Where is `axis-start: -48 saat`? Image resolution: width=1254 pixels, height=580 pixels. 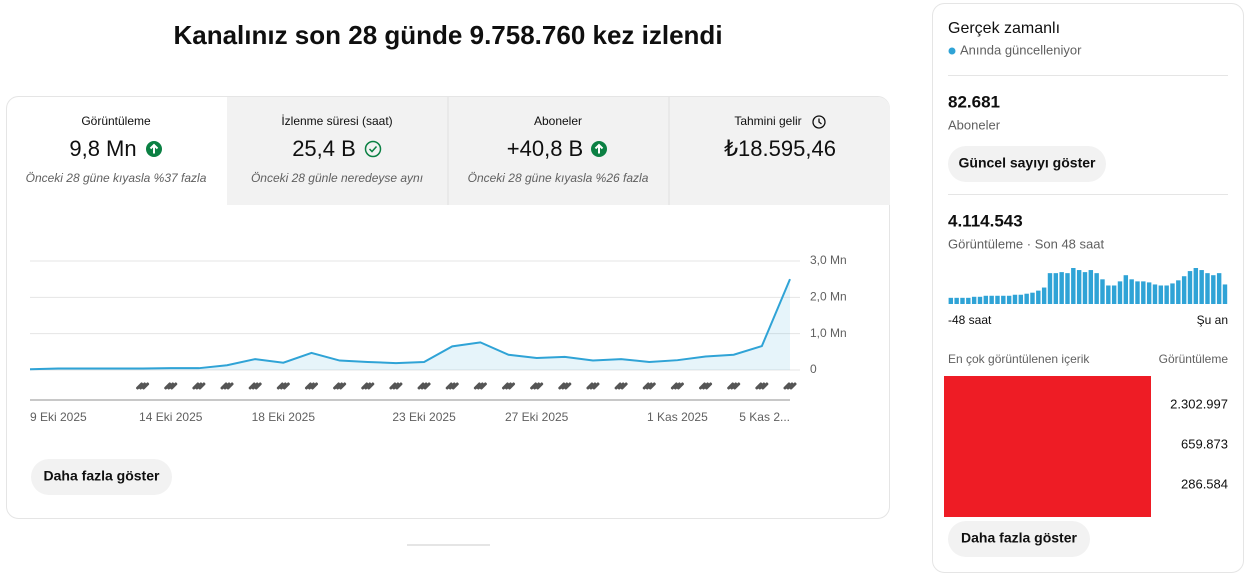 axis-start: -48 saat is located at coordinates (970, 320).